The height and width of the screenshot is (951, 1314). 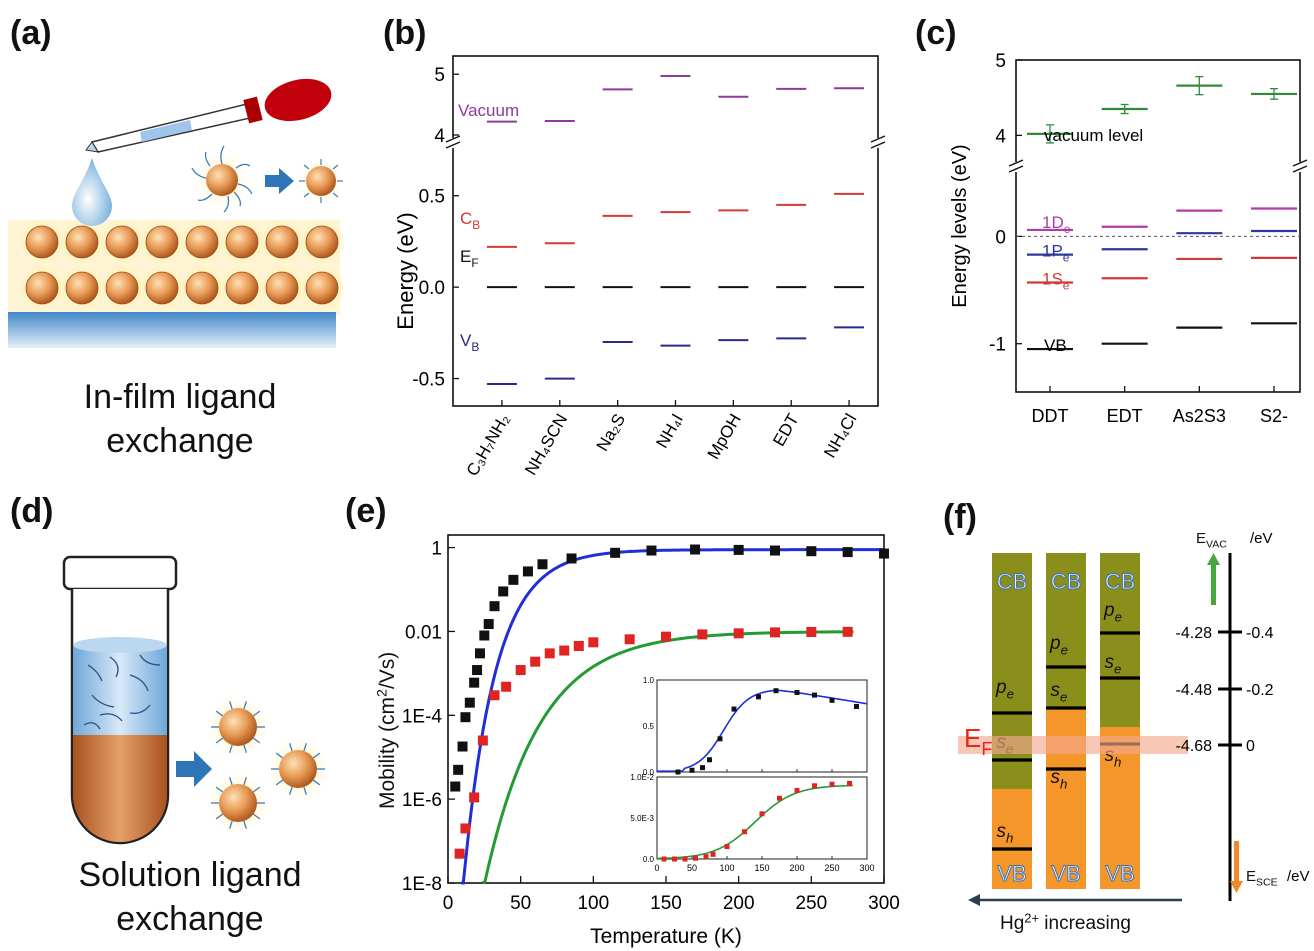 I want to click on y-axis-label-sup: 2, so click(x=383, y=693).